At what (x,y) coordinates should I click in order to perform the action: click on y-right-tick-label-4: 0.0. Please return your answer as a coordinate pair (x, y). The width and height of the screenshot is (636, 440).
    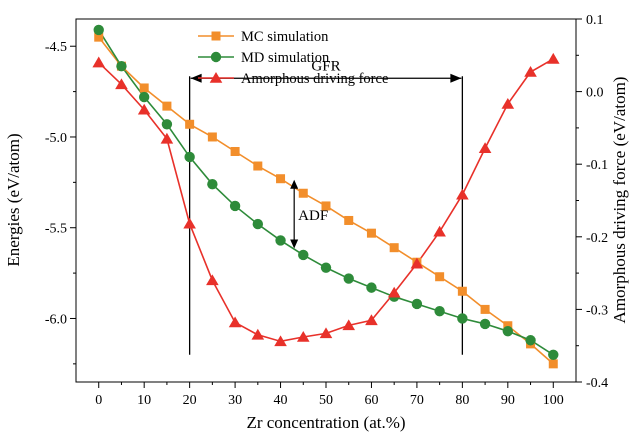
    Looking at the image, I should click on (595, 93).